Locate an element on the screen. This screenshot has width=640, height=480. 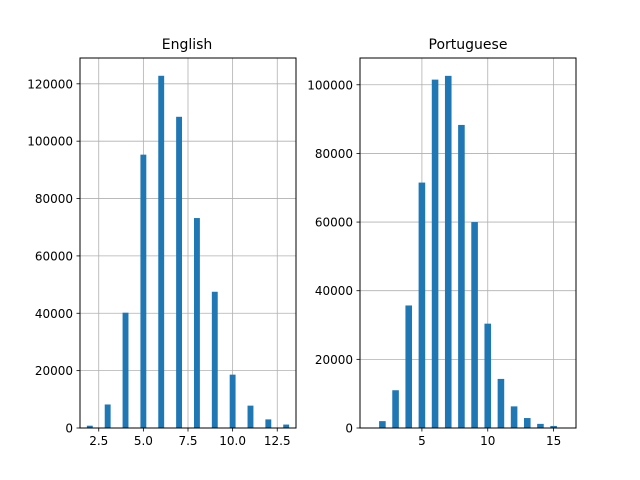
english-y-ticks: 0 20000 40000 60000 80000 100000 120000 is located at coordinates (53, 256).